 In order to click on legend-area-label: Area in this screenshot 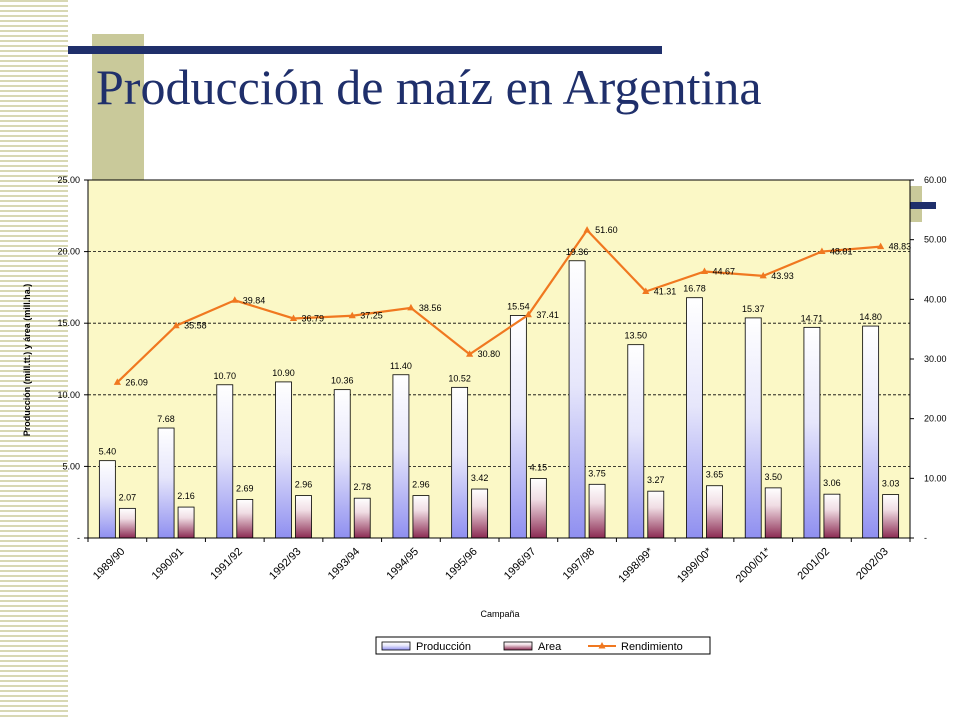, I will do `click(550, 647)`.